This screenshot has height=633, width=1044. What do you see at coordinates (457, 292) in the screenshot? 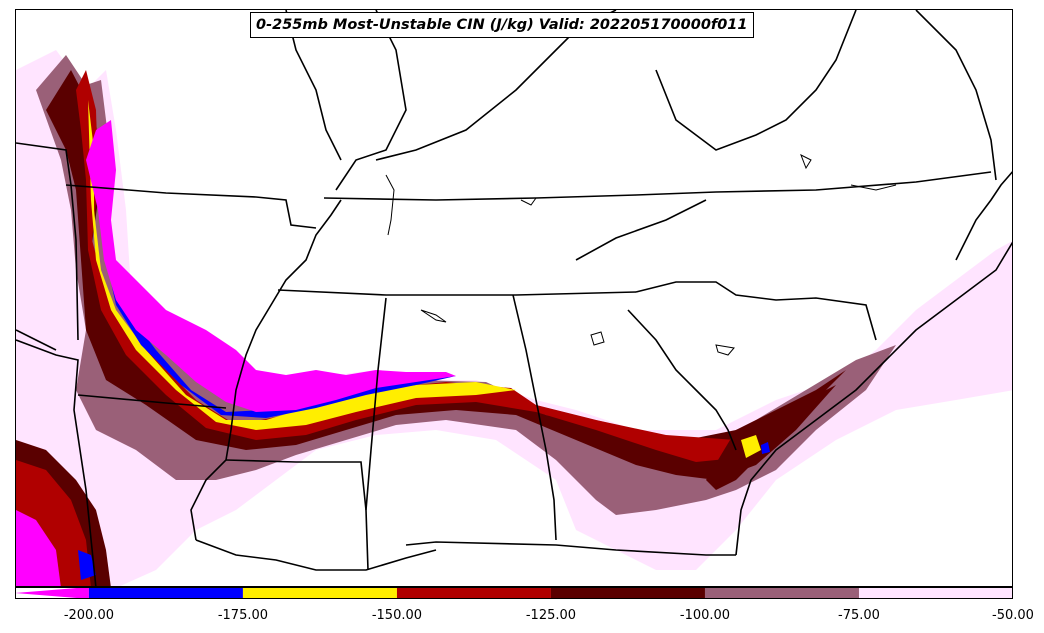
I see `boundary-tn-ms-al` at bounding box center [457, 292].